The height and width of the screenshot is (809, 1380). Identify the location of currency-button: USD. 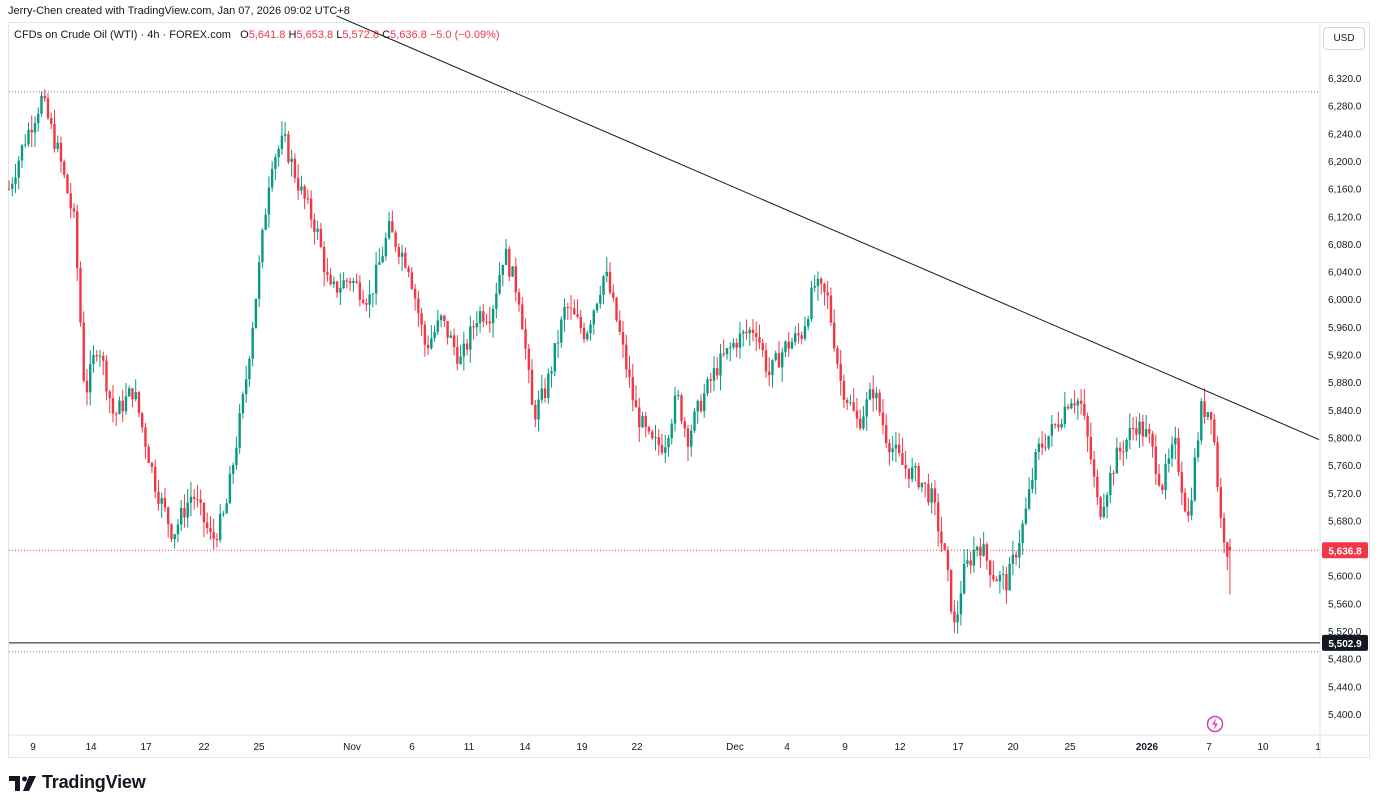
(1344, 38).